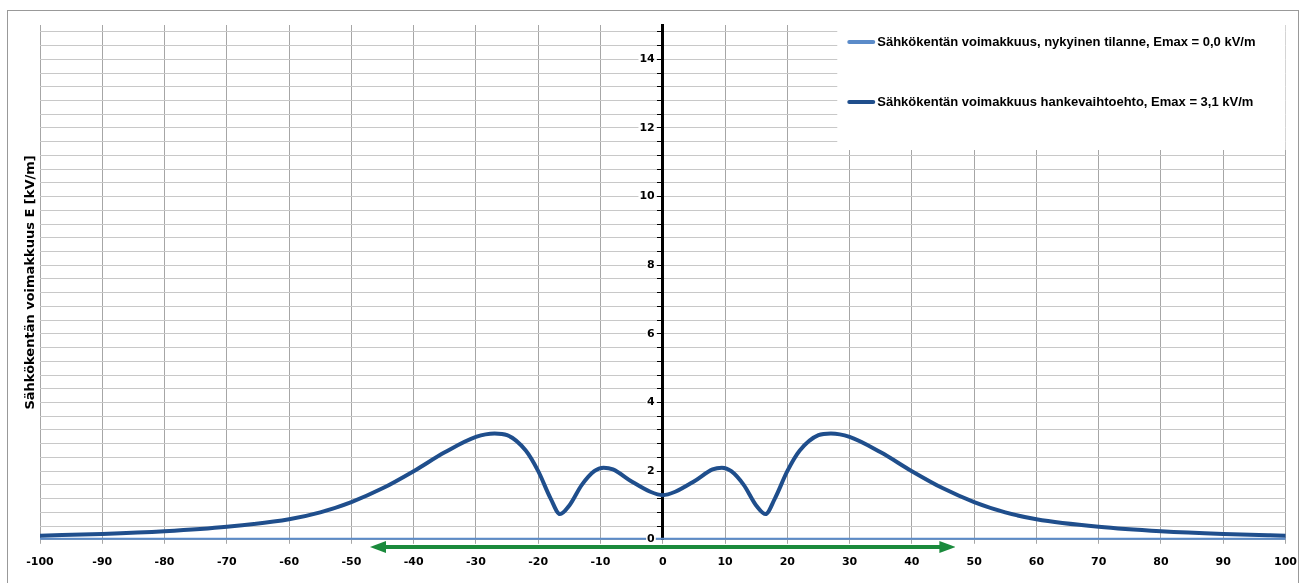 This screenshot has height=583, width=1309. Describe the element at coordinates (289, 562) in the screenshot. I see `x-tick-label: -60` at that location.